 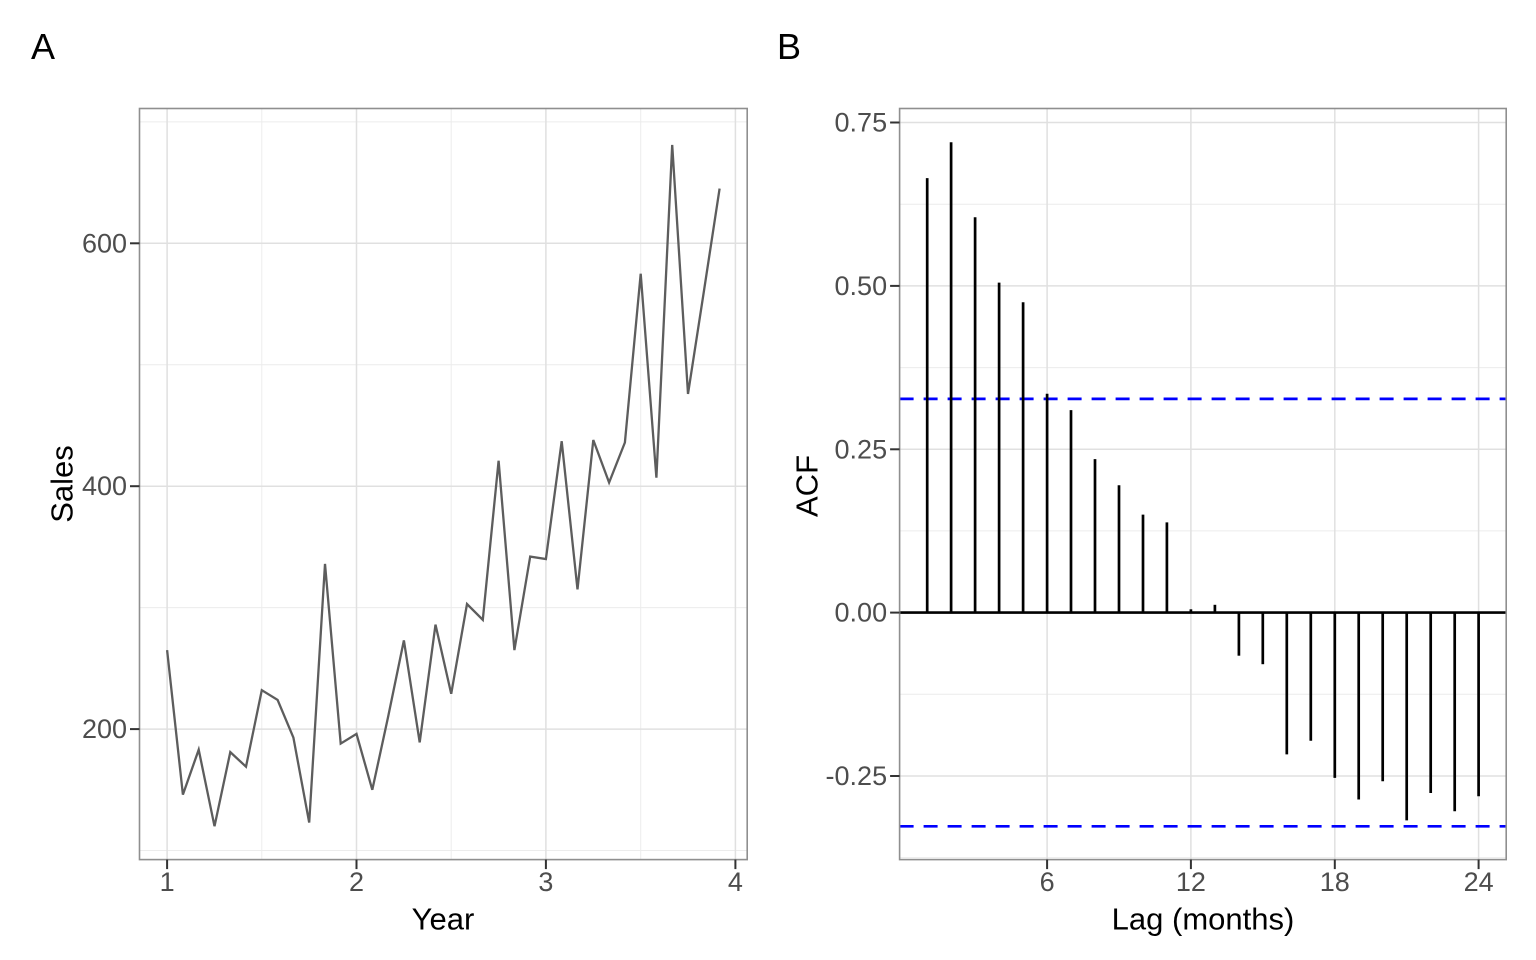 I want to click on x-tick-label: 18, so click(x=1335, y=882).